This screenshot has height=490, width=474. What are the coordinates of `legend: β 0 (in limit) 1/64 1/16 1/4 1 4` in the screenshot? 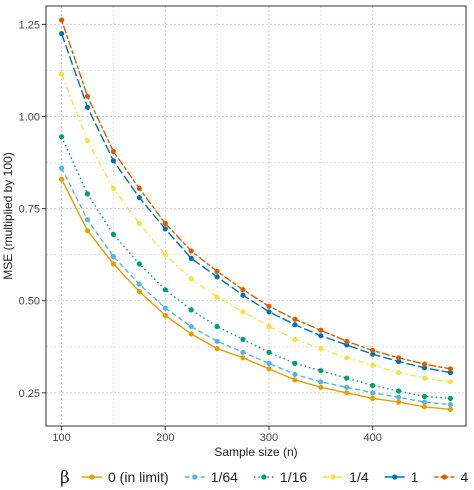 It's located at (264, 478).